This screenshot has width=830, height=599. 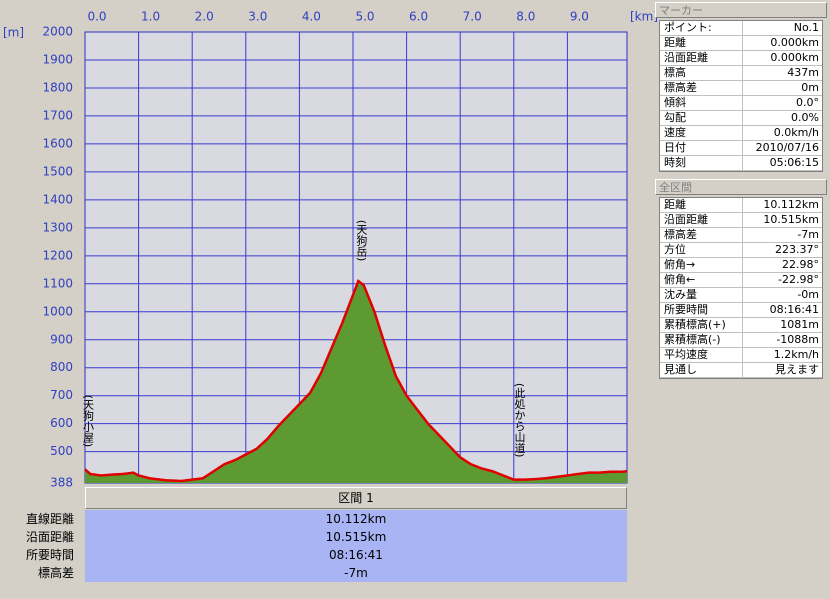 I want to click on panel-label: 時刻, so click(x=701, y=163).